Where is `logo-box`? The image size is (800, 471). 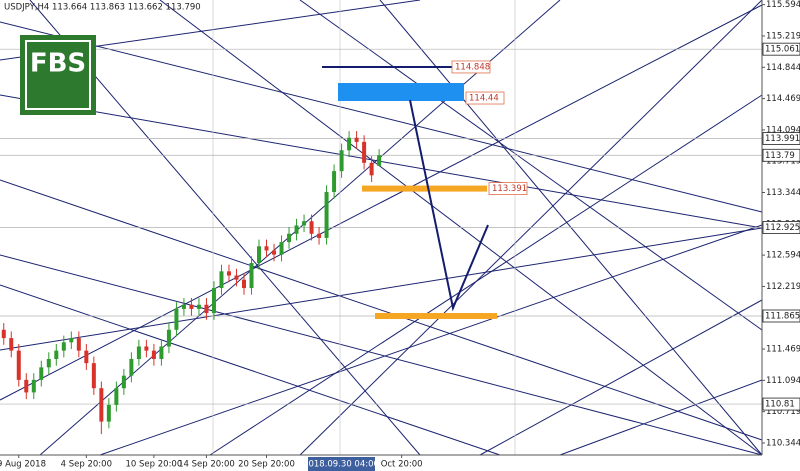 logo-box is located at coordinates (58, 75).